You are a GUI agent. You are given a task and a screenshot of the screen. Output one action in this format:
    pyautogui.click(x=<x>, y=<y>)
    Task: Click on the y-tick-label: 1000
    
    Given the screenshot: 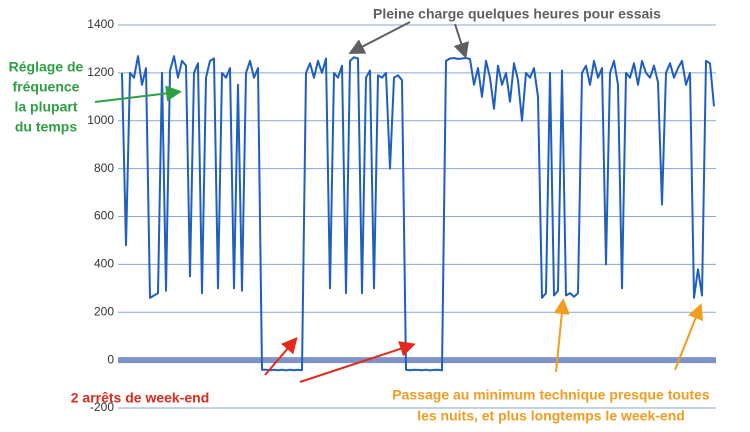 What is the action you would take?
    pyautogui.click(x=100, y=120)
    